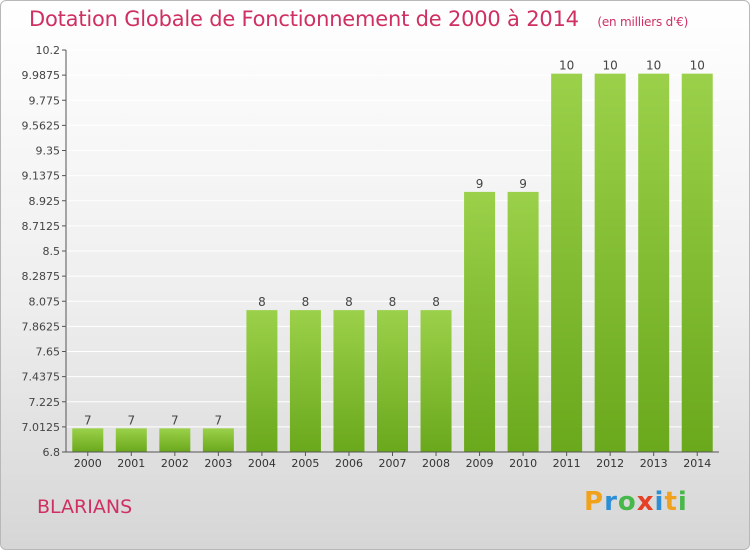 The image size is (750, 550). Describe the element at coordinates (41, 226) in the screenshot. I see `y-tick-label: 8.7125` at that location.